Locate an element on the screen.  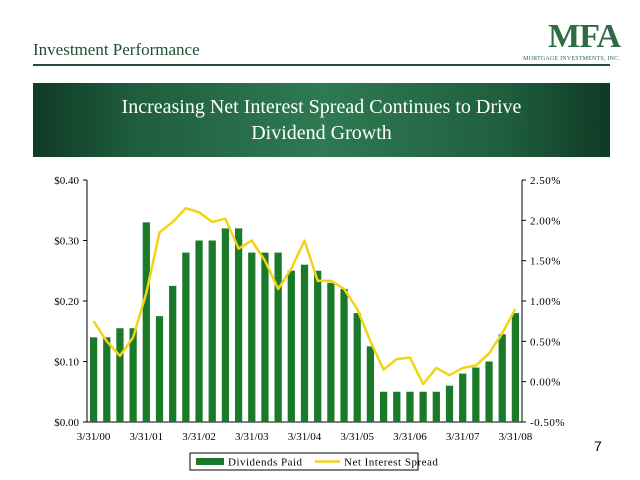
x-axis-tick-label: 3/31/07 is located at coordinates (463, 437).